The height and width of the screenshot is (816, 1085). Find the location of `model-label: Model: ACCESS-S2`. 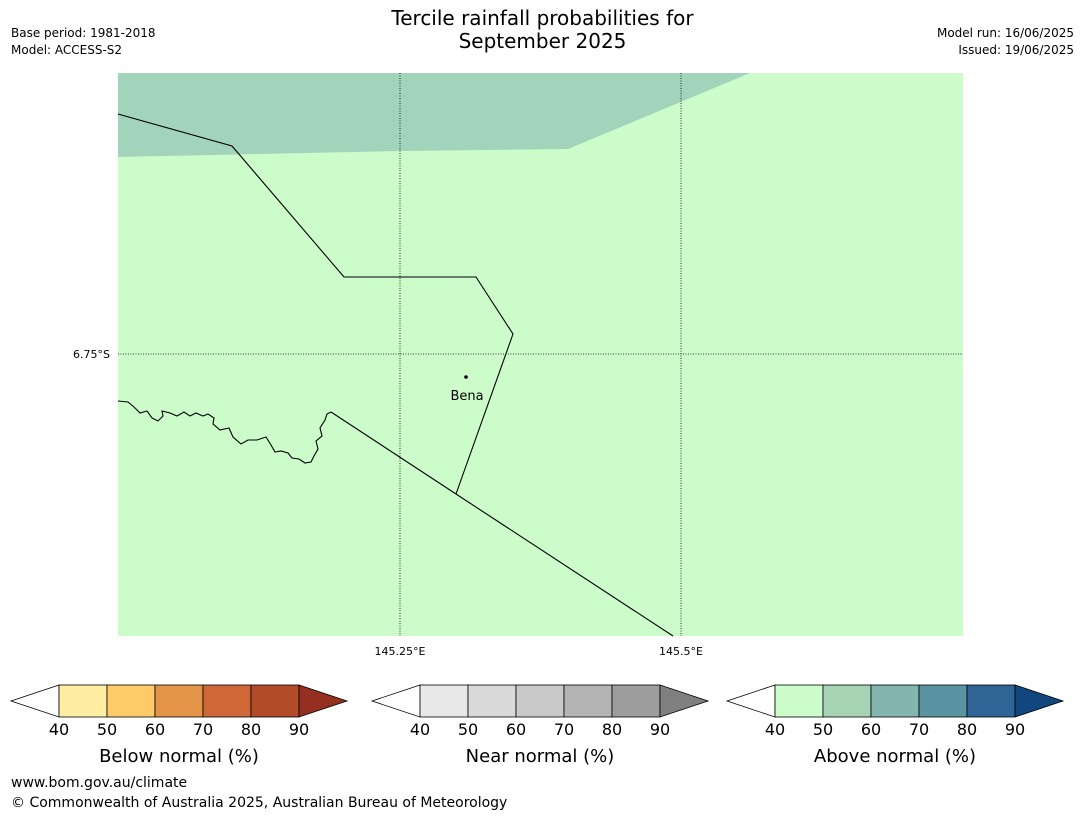

model-label: Model: ACCESS-S2 is located at coordinates (67, 50).